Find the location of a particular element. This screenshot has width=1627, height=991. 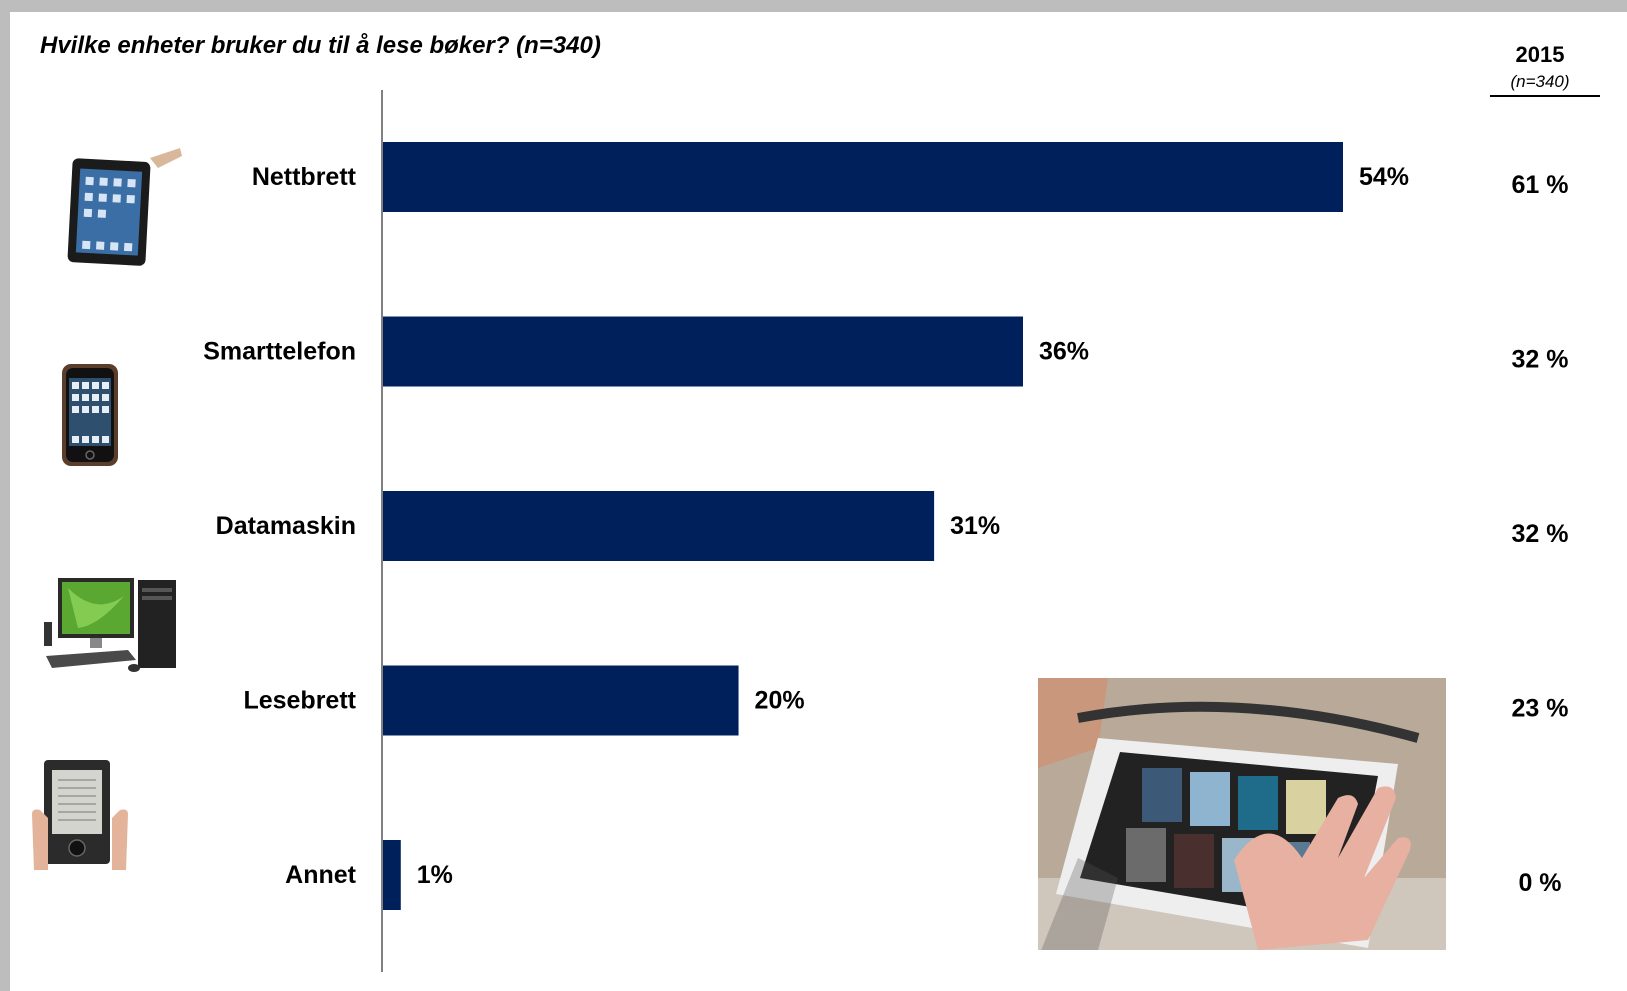

comparison-year: 2015 is located at coordinates (1540, 54).